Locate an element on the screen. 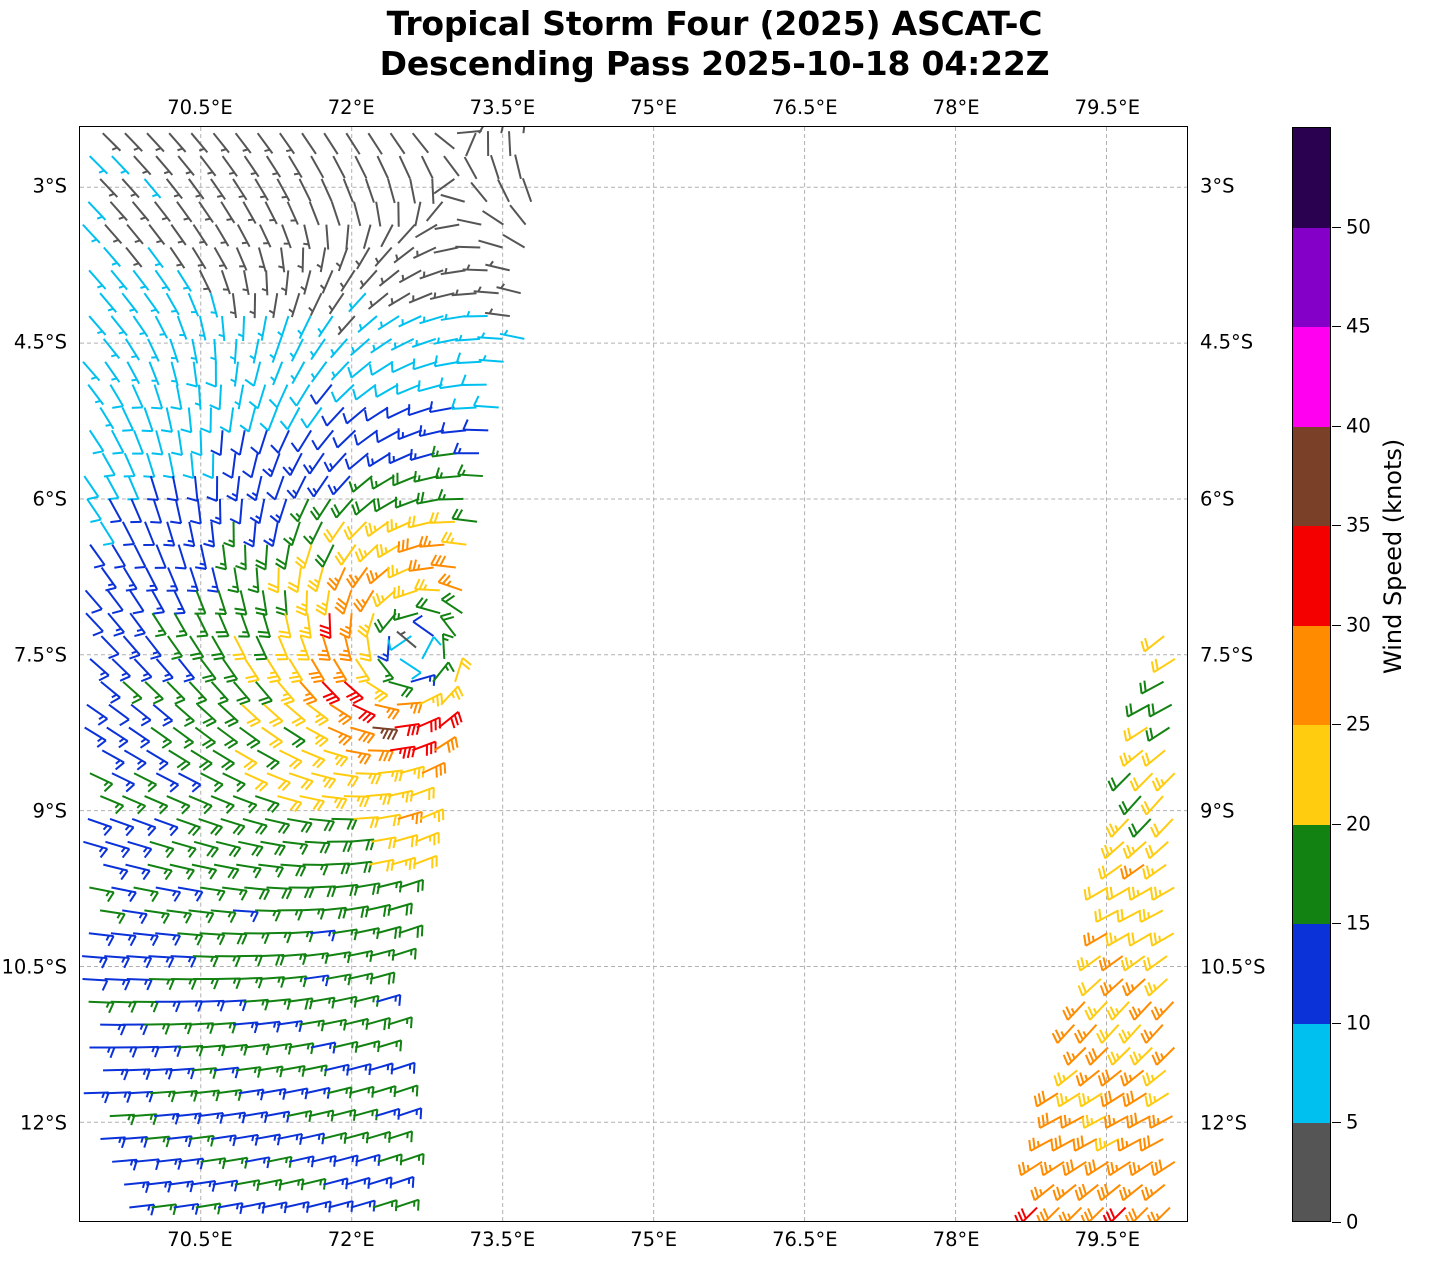 The image size is (1429, 1264). y-tick-label-left: 7.5°S is located at coordinates (40, 655).